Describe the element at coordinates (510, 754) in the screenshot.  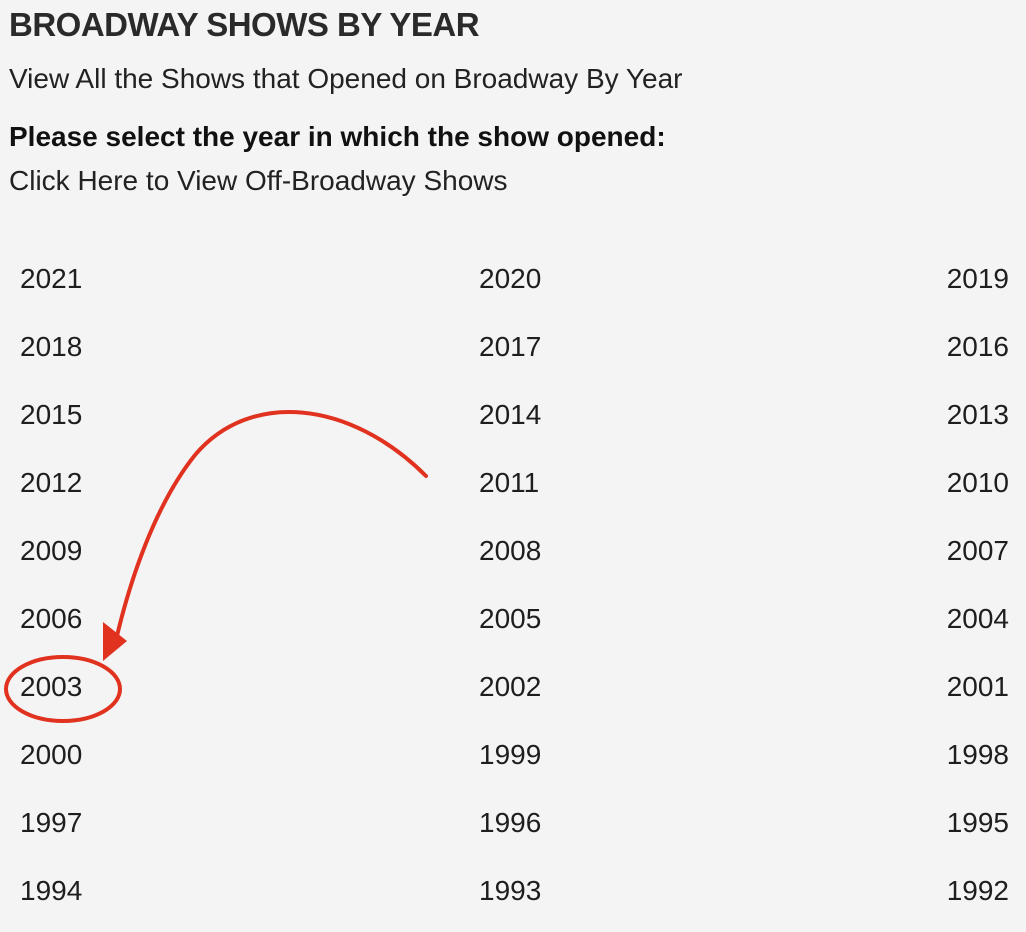
I see `year-link: 1999` at that location.